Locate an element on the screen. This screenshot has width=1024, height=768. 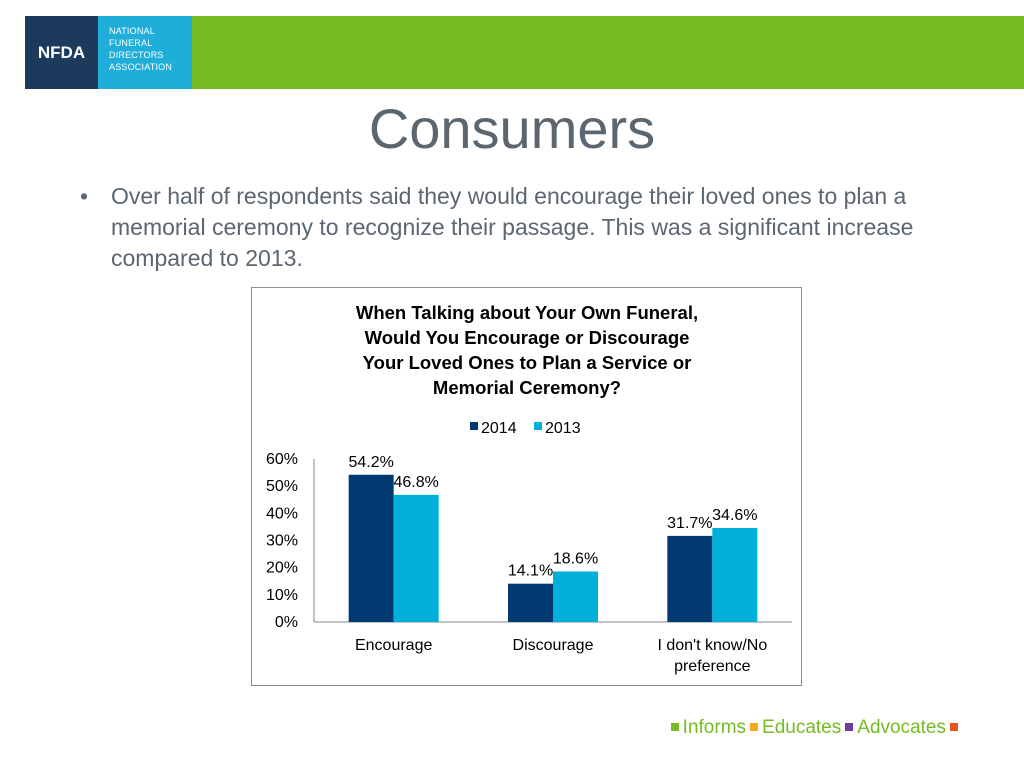
footer-word: Advocates is located at coordinates (901, 727).